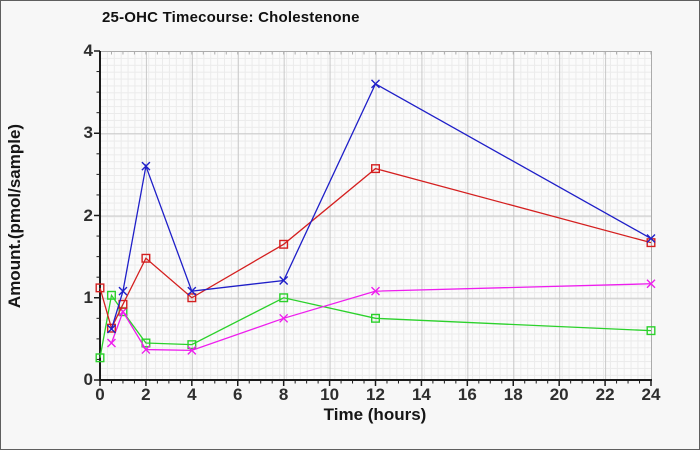 The width and height of the screenshot is (700, 450). Describe the element at coordinates (375, 414) in the screenshot. I see `x-axis-label: Time (hours)` at that location.